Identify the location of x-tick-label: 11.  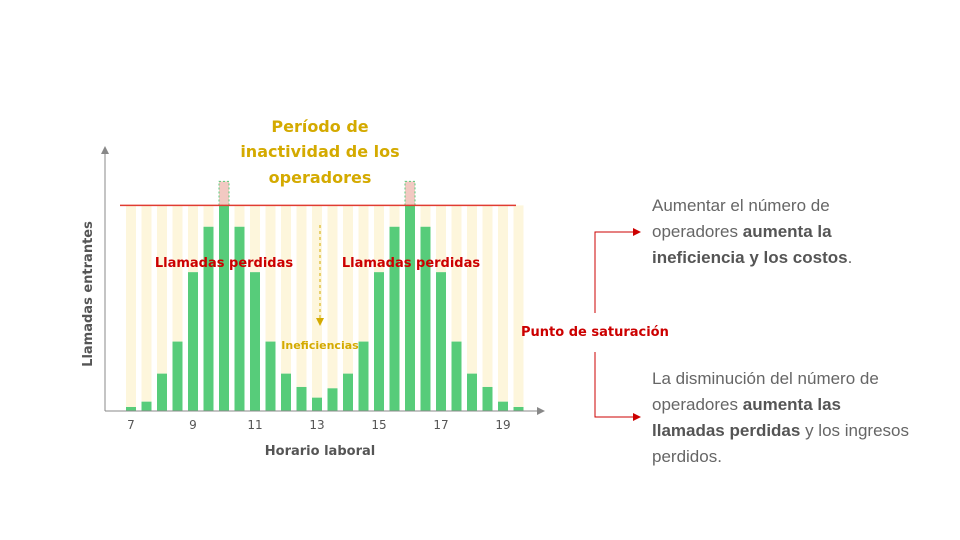
(254, 425).